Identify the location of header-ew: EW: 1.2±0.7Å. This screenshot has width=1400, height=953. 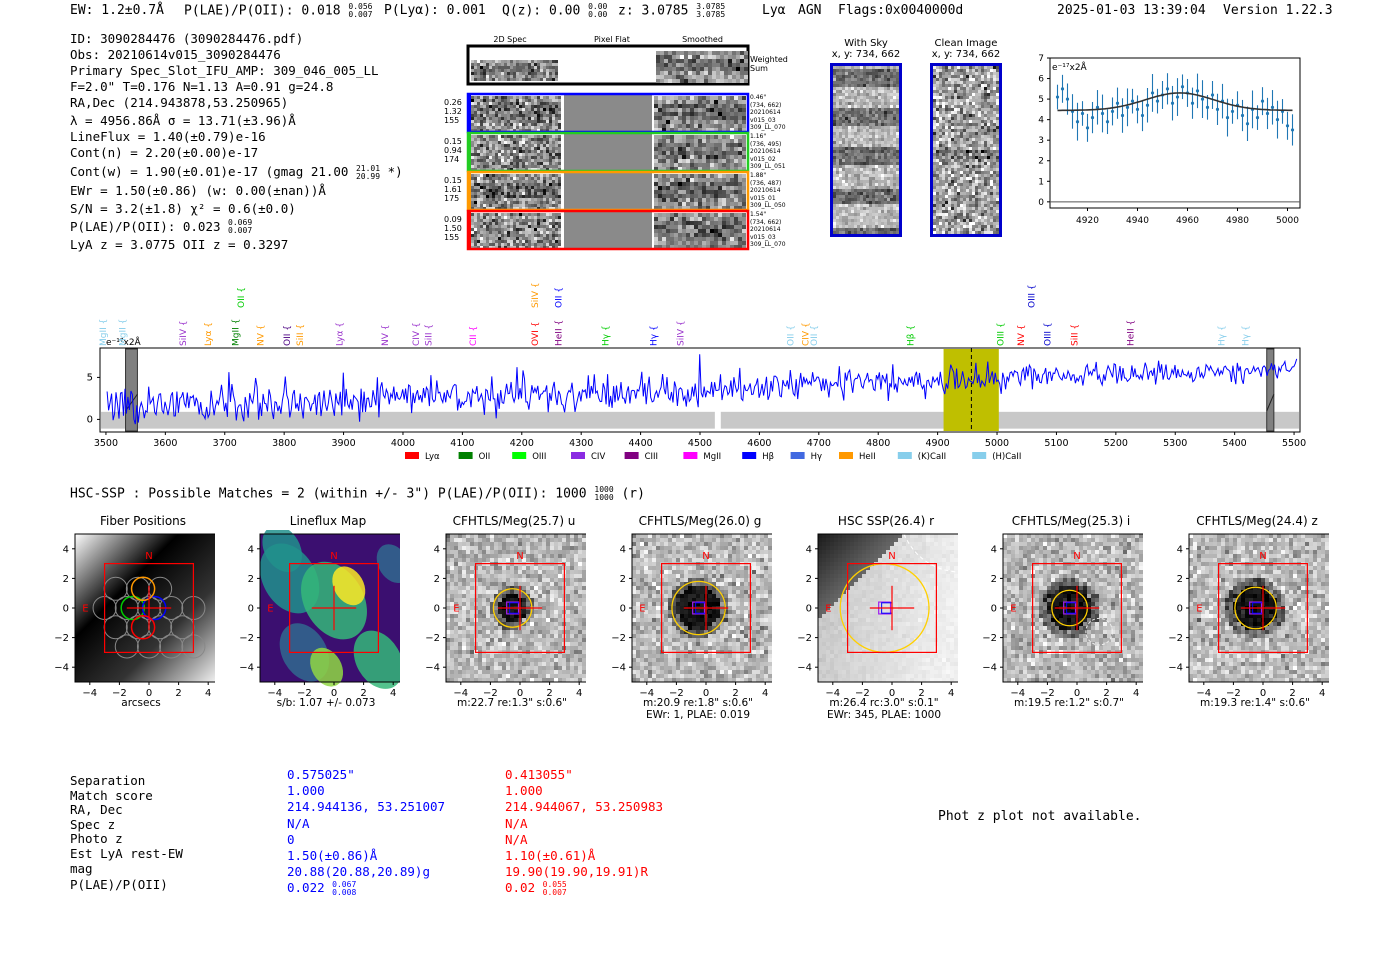
(117, 10).